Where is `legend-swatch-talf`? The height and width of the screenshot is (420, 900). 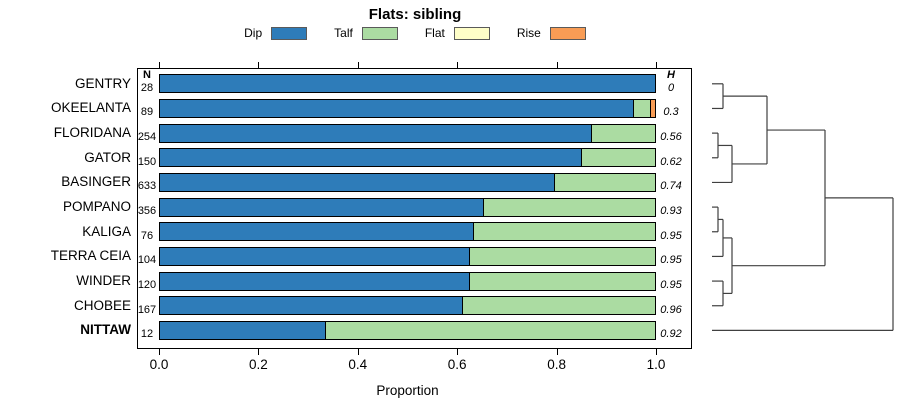 legend-swatch-talf is located at coordinates (379, 33).